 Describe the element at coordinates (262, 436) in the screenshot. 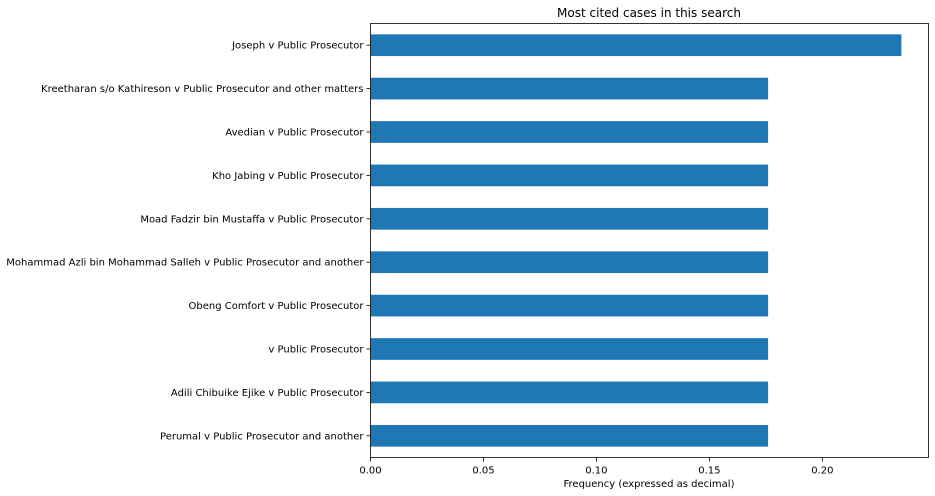

I see `y-tick-label: Perumal v Public Prosecutor and another` at that location.